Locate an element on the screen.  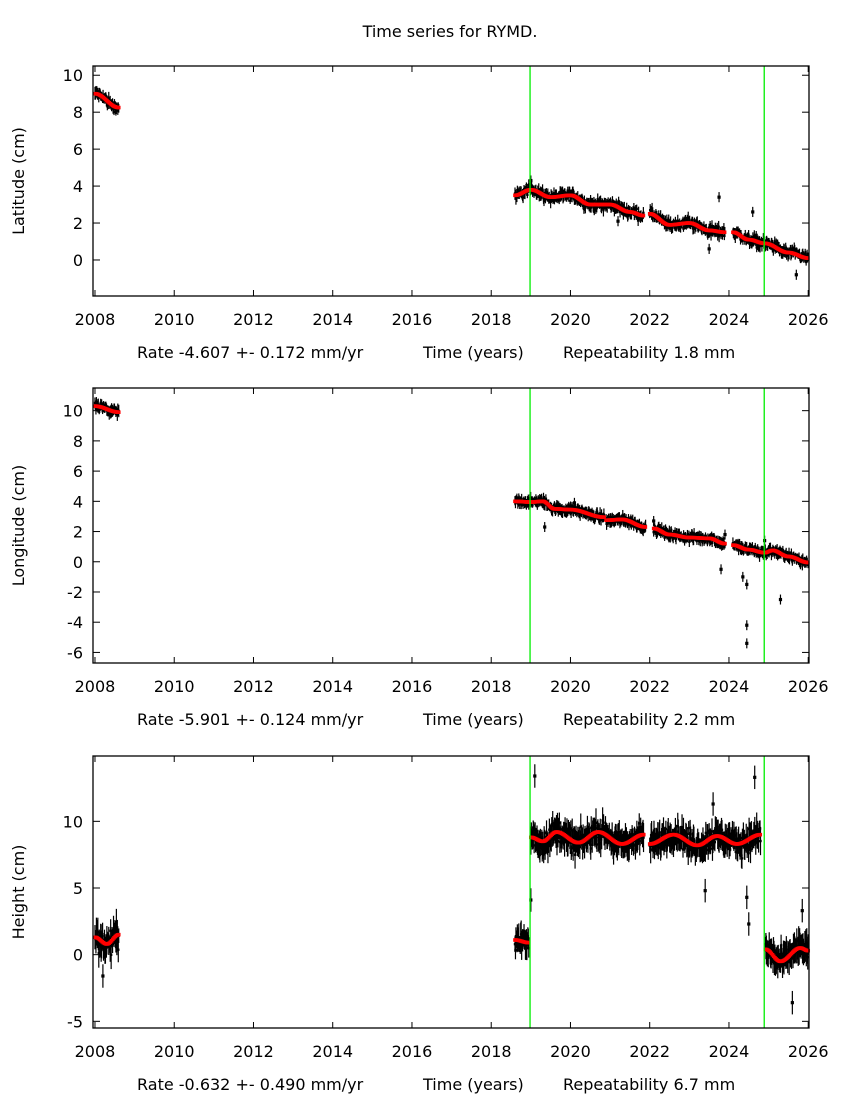
y-tick-label: -4 is located at coordinates (75, 622).